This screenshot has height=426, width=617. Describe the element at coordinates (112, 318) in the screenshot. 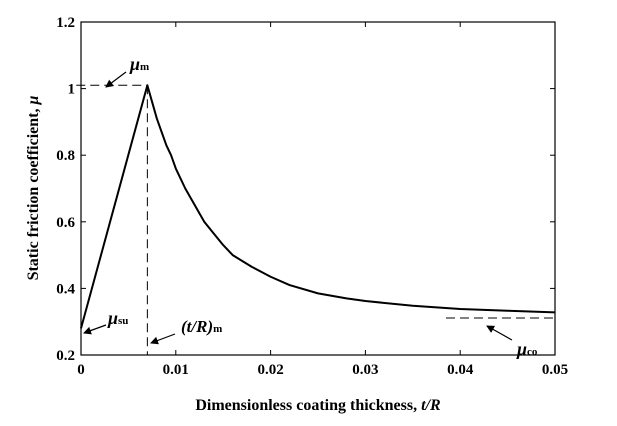

I see `mu-su-symbol: μ` at that location.